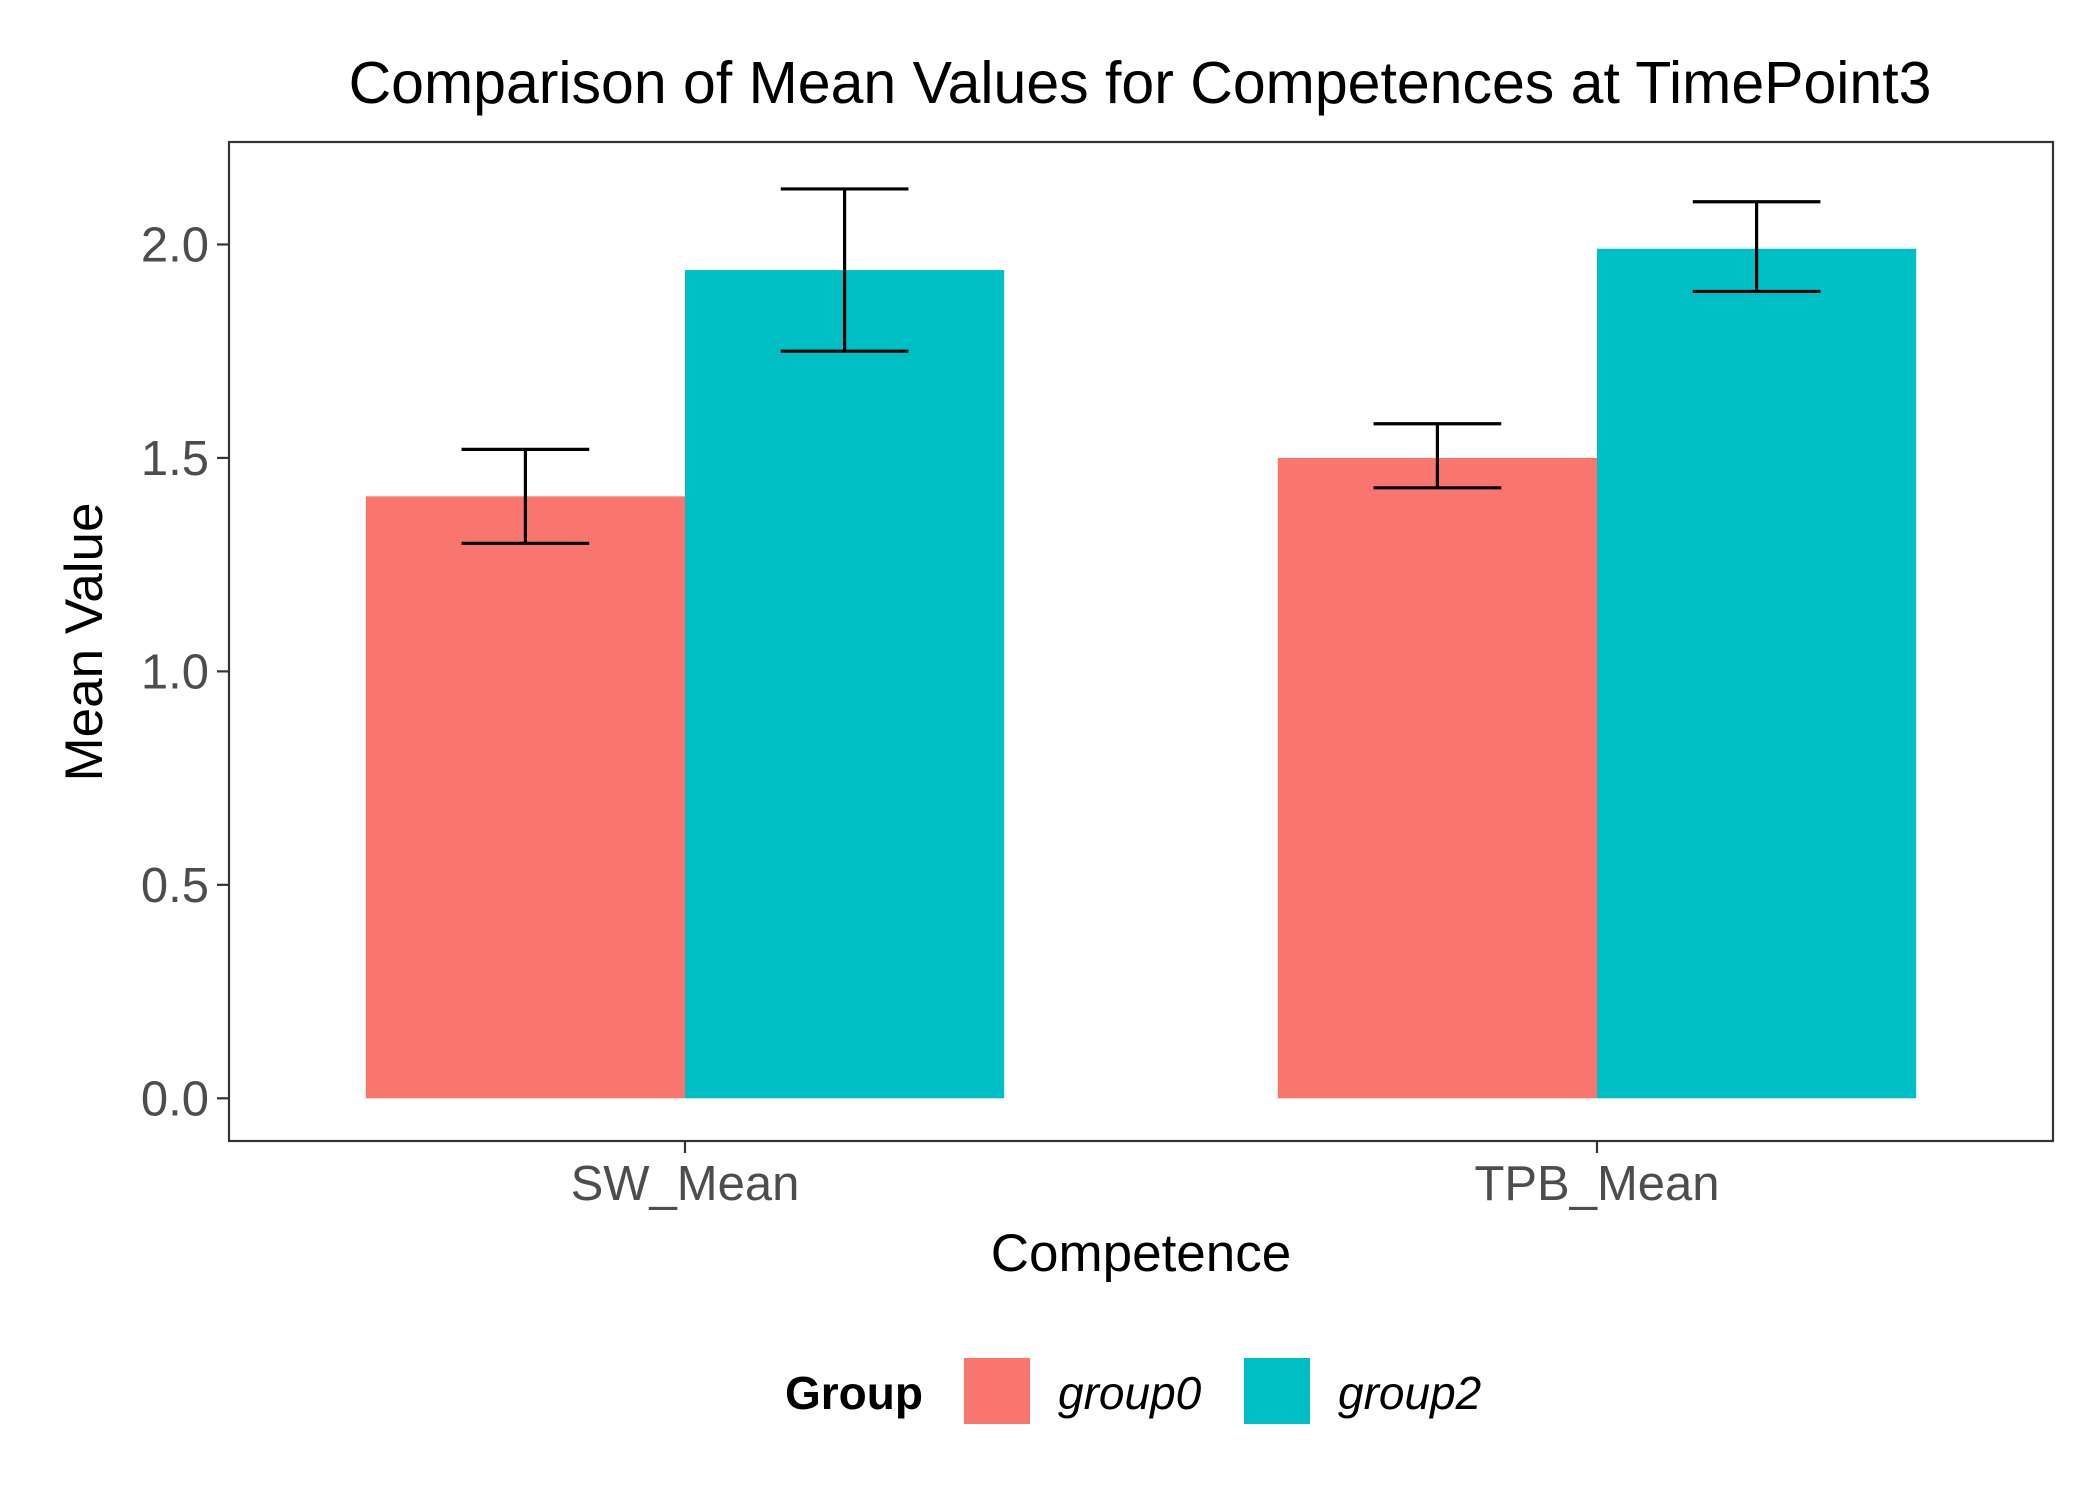 The image size is (2100, 1500). Describe the element at coordinates (1222, 1391) in the screenshot. I see `legend-items: group0 group2` at that location.